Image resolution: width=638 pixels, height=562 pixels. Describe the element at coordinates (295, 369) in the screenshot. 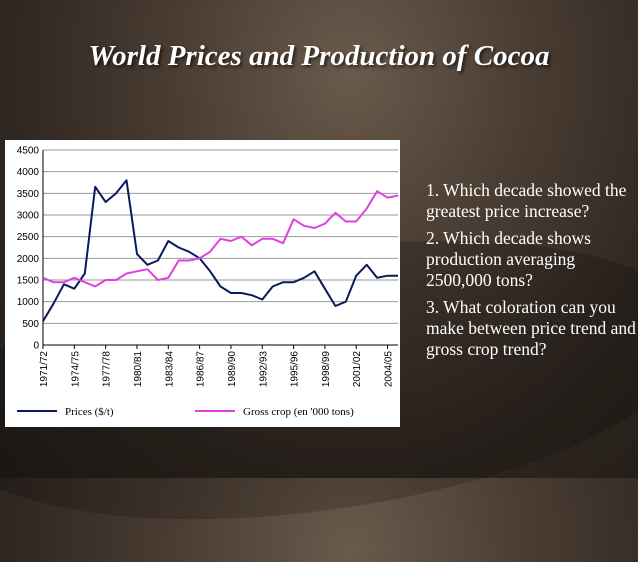

I see `x-tick-label: 1995/96` at that location.